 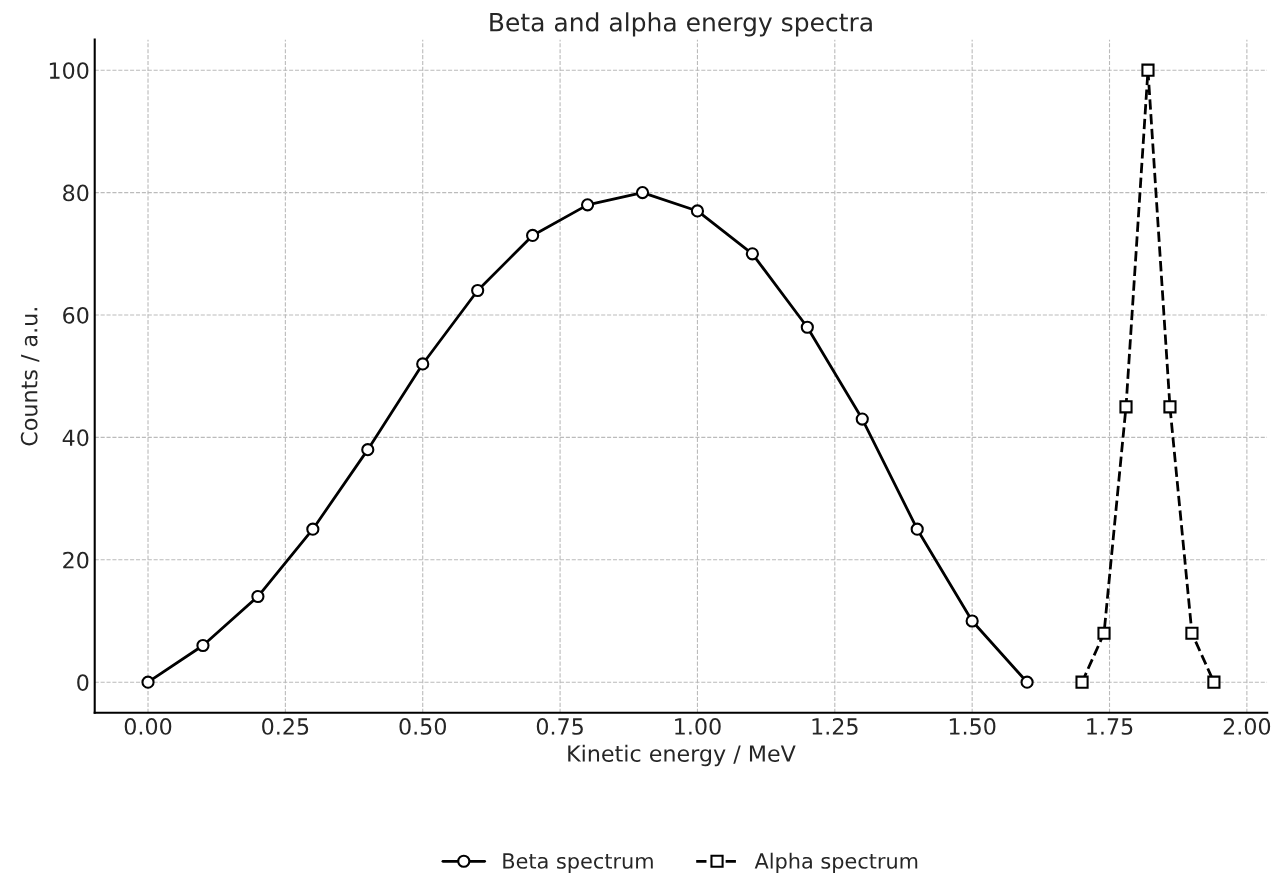 I want to click on x-tick-label: 0.50, so click(x=422, y=726).